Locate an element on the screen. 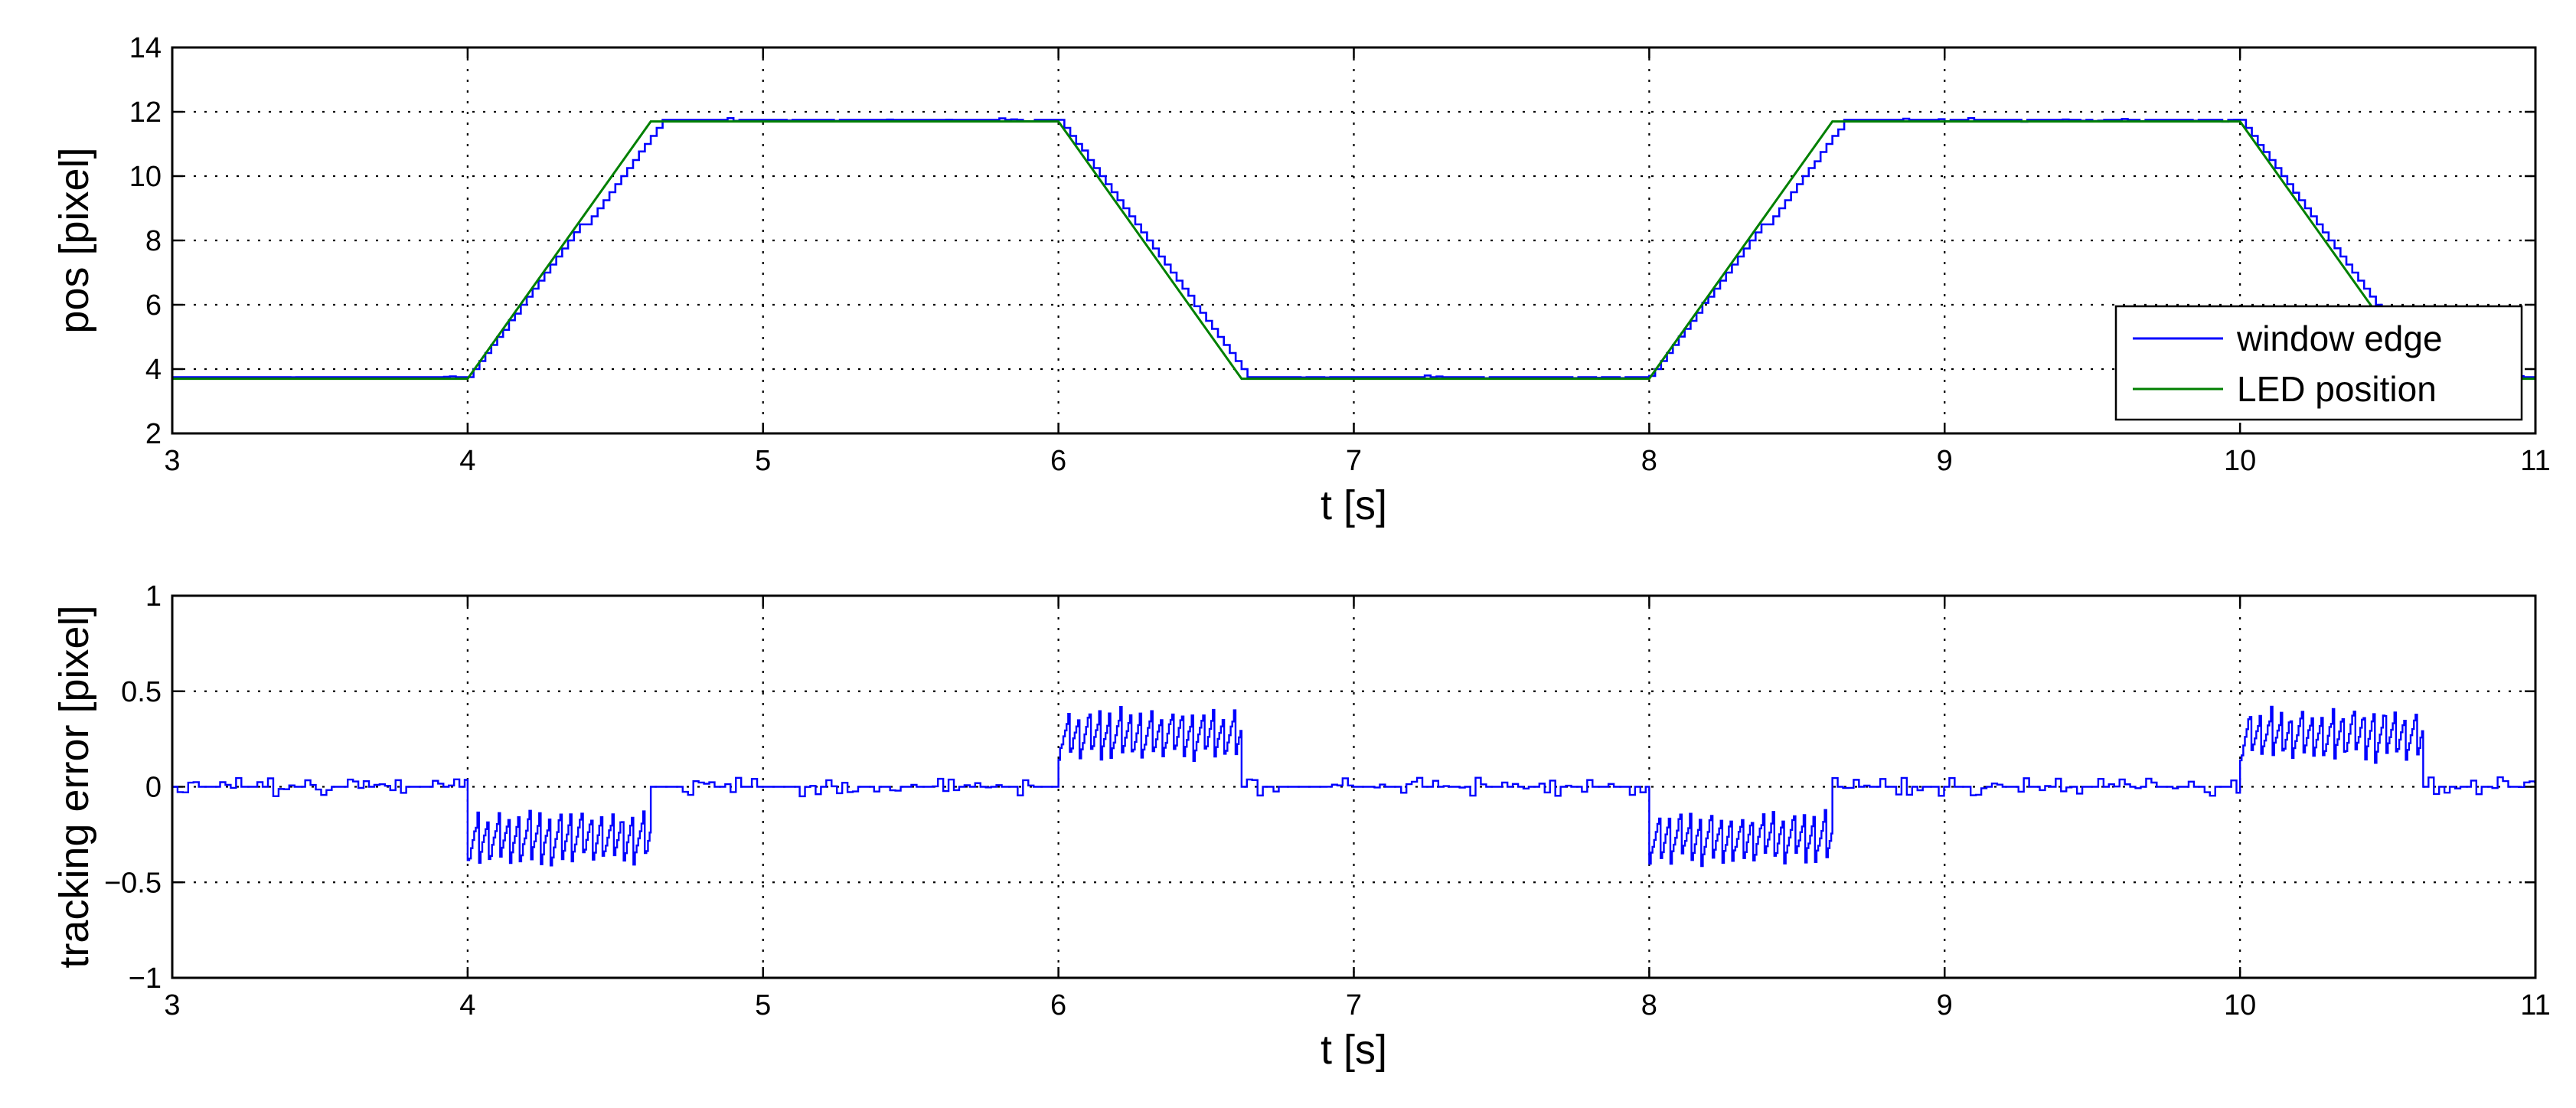  err-ytick-label: 1 is located at coordinates (153, 596).